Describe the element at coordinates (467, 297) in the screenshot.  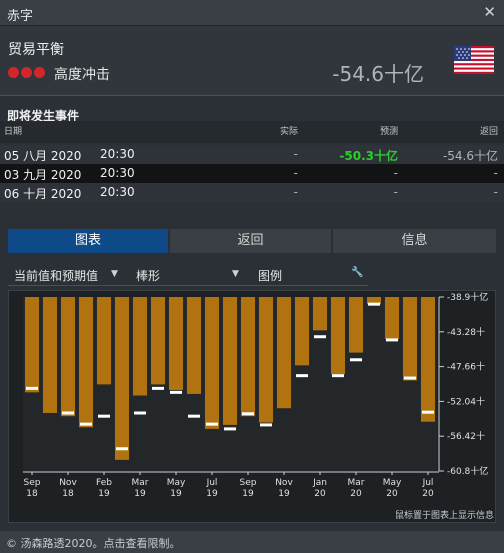
I see `y-tick-label: -38.9十亿` at that location.